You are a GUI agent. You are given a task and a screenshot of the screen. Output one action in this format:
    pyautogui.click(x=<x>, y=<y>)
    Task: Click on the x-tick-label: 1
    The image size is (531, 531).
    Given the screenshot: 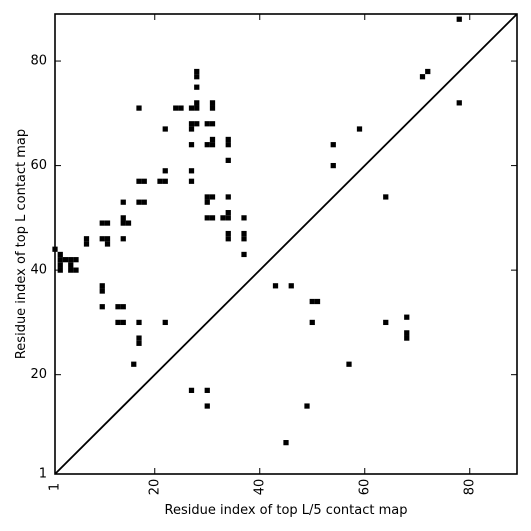 What is the action you would take?
    pyautogui.click(x=55, y=487)
    